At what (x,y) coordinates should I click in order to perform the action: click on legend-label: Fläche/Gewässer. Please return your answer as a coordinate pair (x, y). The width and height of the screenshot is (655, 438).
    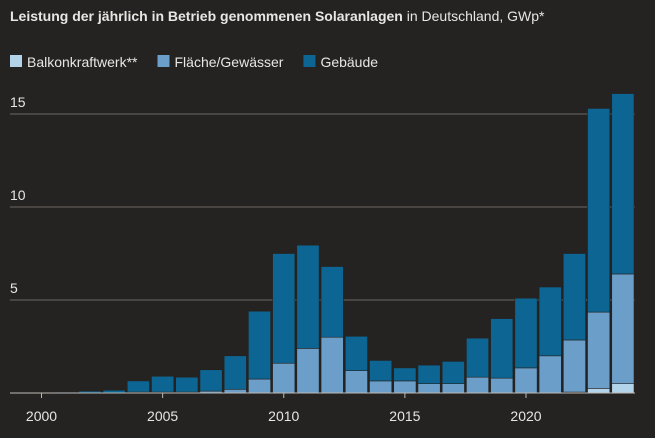
    Looking at the image, I should click on (229, 62).